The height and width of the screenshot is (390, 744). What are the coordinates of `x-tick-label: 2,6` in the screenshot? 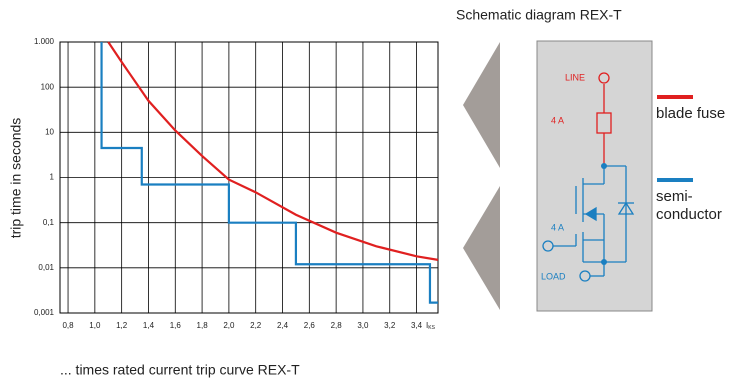 It's located at (310, 325).